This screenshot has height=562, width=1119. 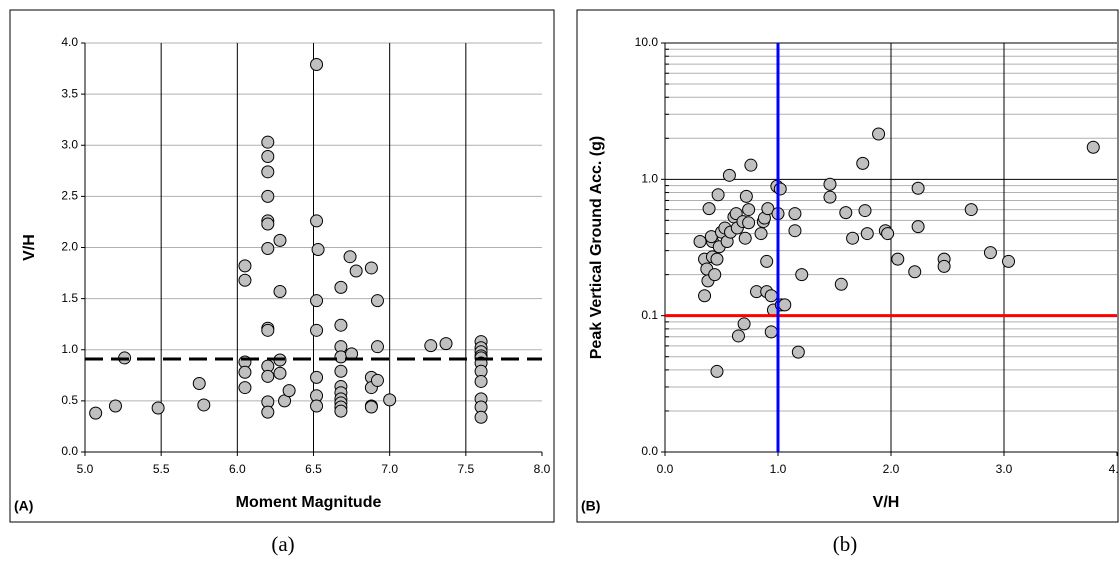 What do you see at coordinates (647, 42) in the screenshot?
I see `y-tick-label: 10.0` at bounding box center [647, 42].